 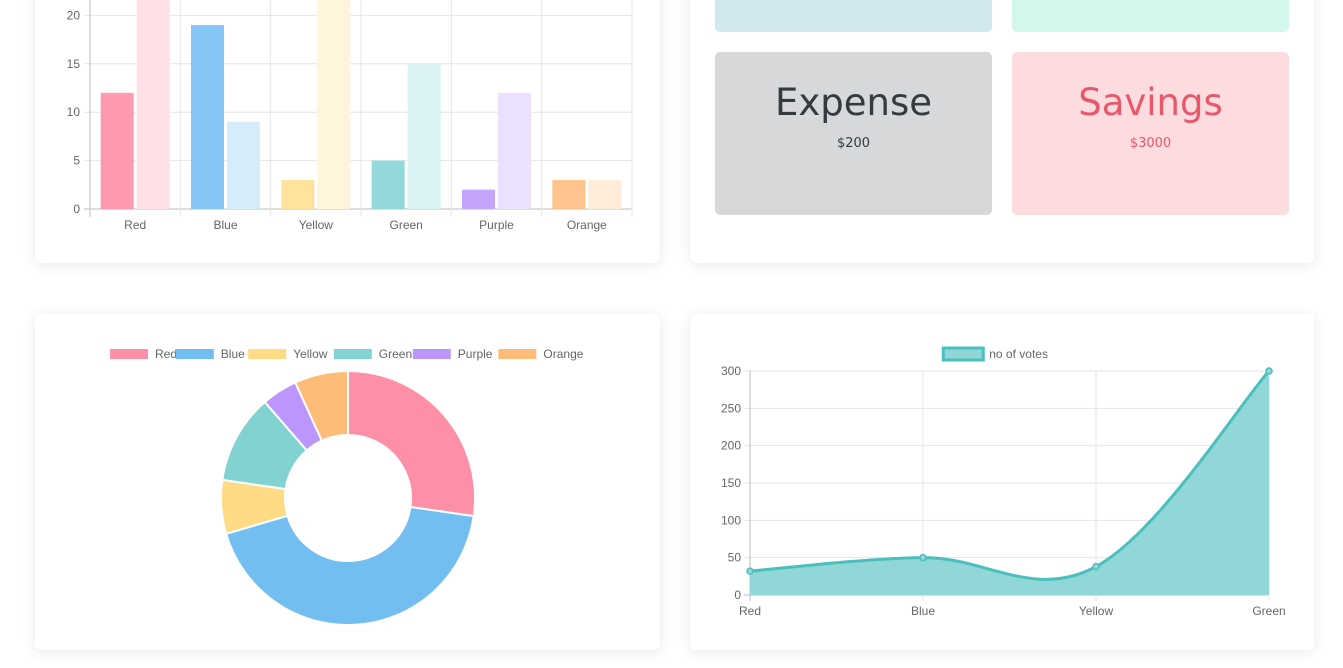 What do you see at coordinates (731, 520) in the screenshot?
I see `y-tick-label: 100` at bounding box center [731, 520].